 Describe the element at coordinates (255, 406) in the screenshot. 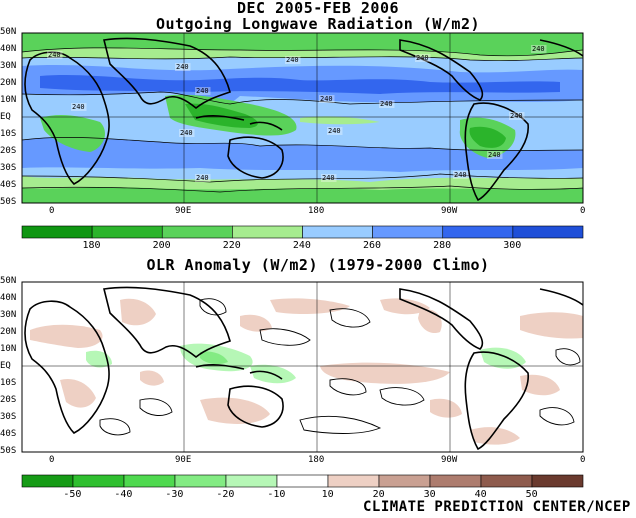

I see `australia-coast-bottom` at that location.